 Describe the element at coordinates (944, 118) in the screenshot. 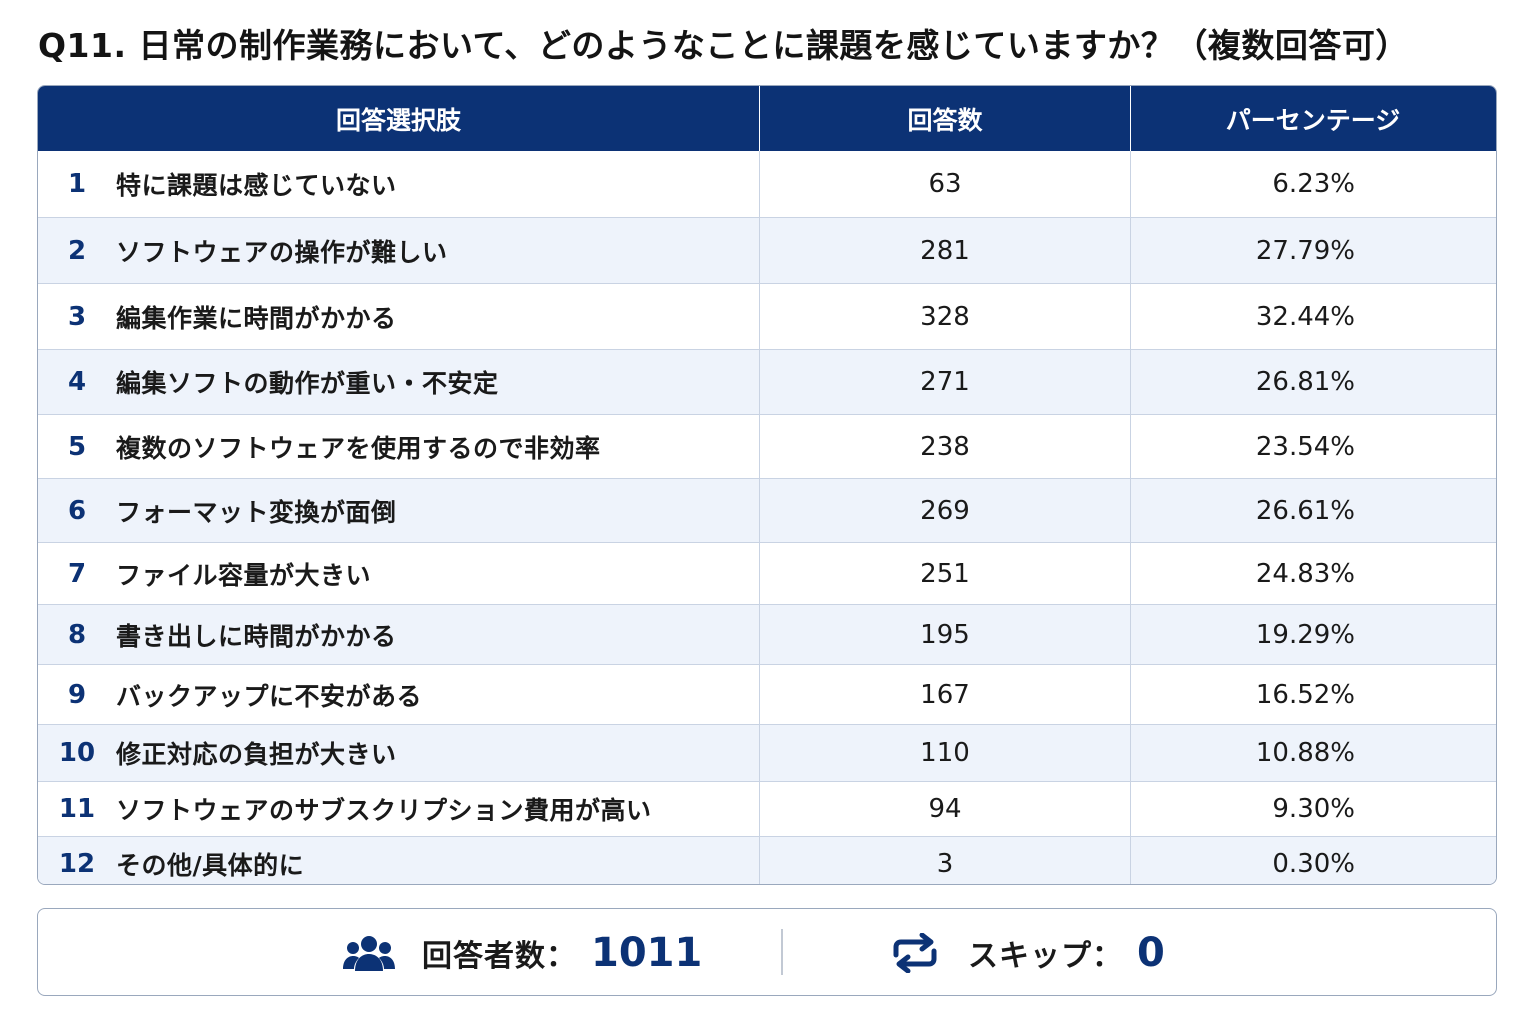

I see `header-count: 回答数` at that location.